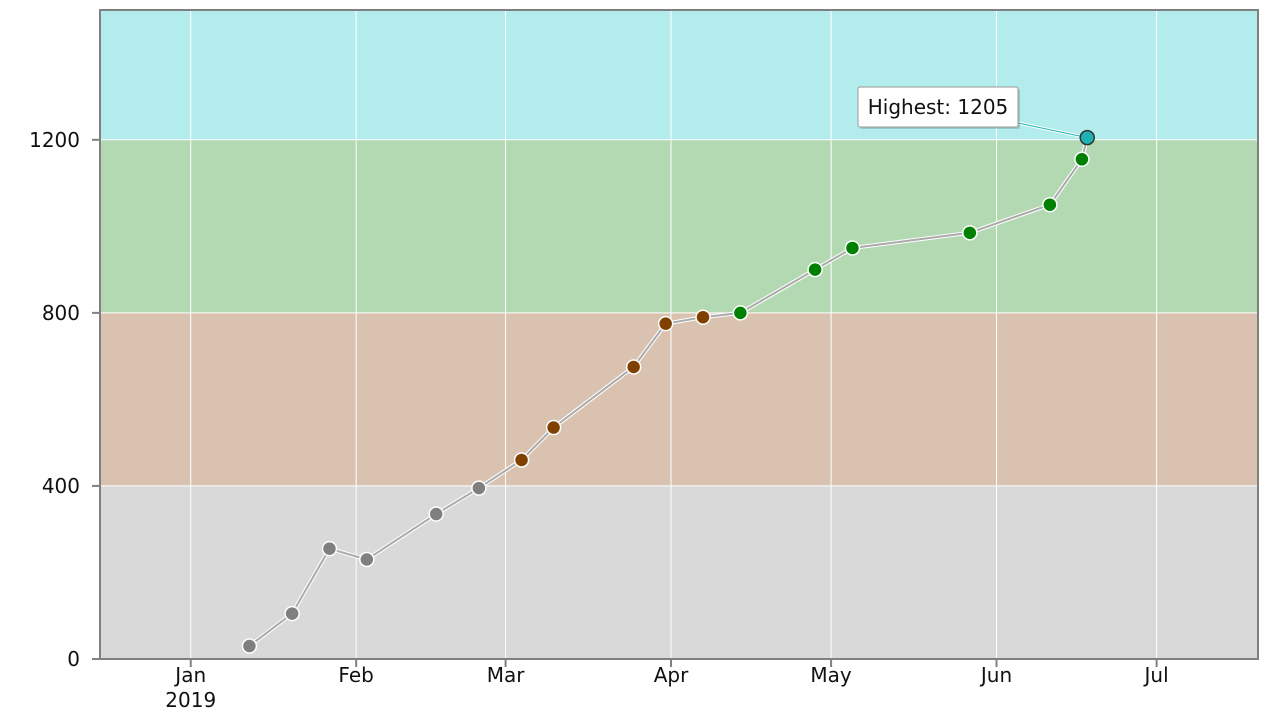 The width and height of the screenshot is (1280, 720). What do you see at coordinates (61, 313) in the screenshot?
I see `y-tick-label: 800` at bounding box center [61, 313].